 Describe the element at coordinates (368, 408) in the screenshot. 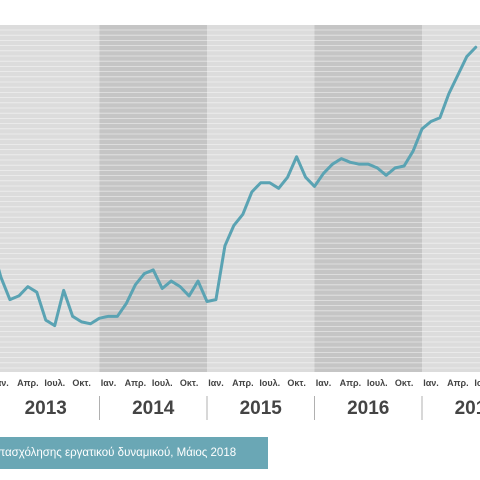

I see `year-tick-label: 2016` at that location.